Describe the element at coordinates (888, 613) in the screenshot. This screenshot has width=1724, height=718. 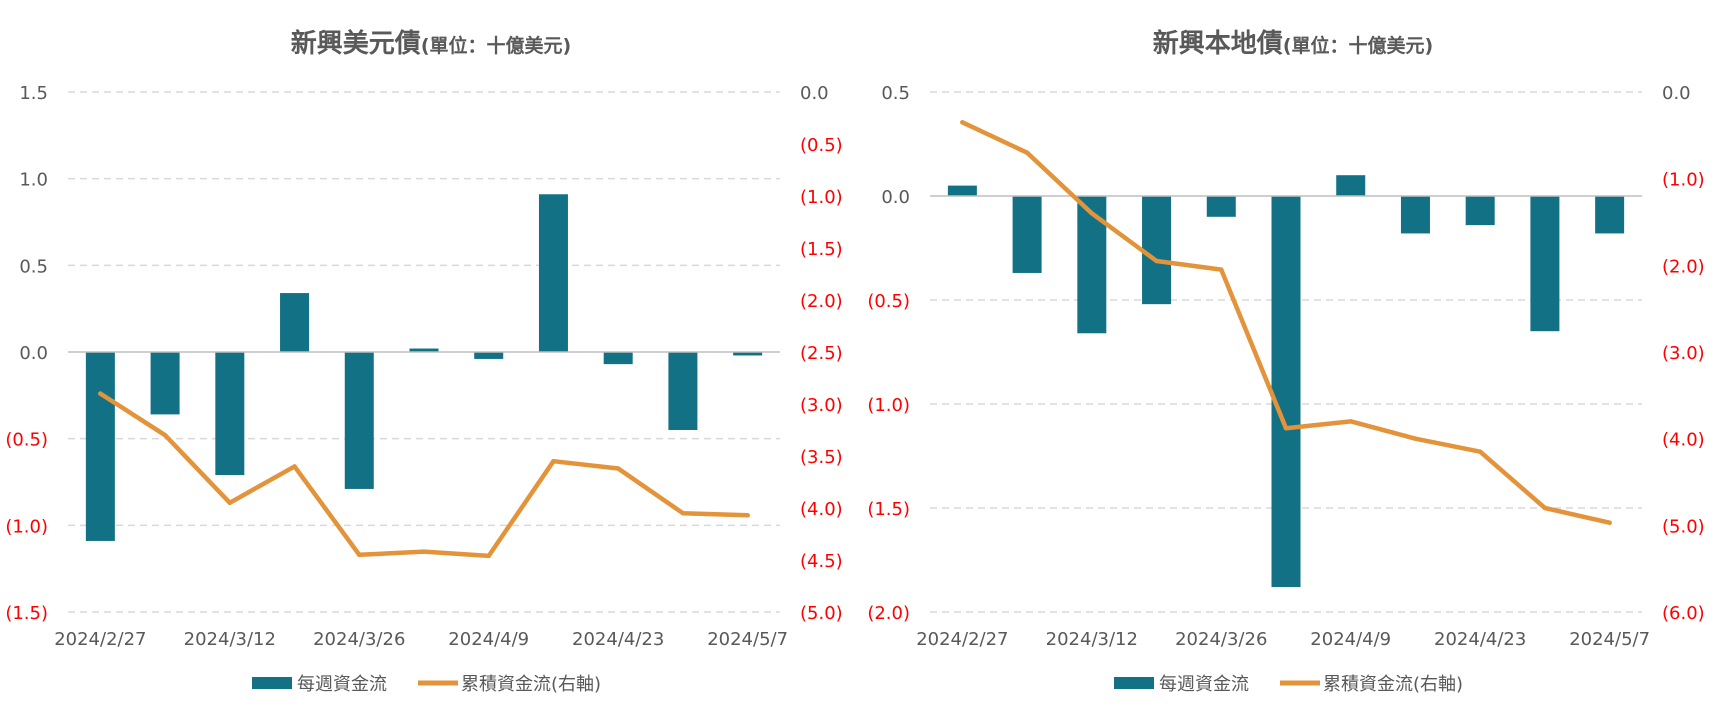
I see `left-axis-tick-label: (2.0)` at that location.